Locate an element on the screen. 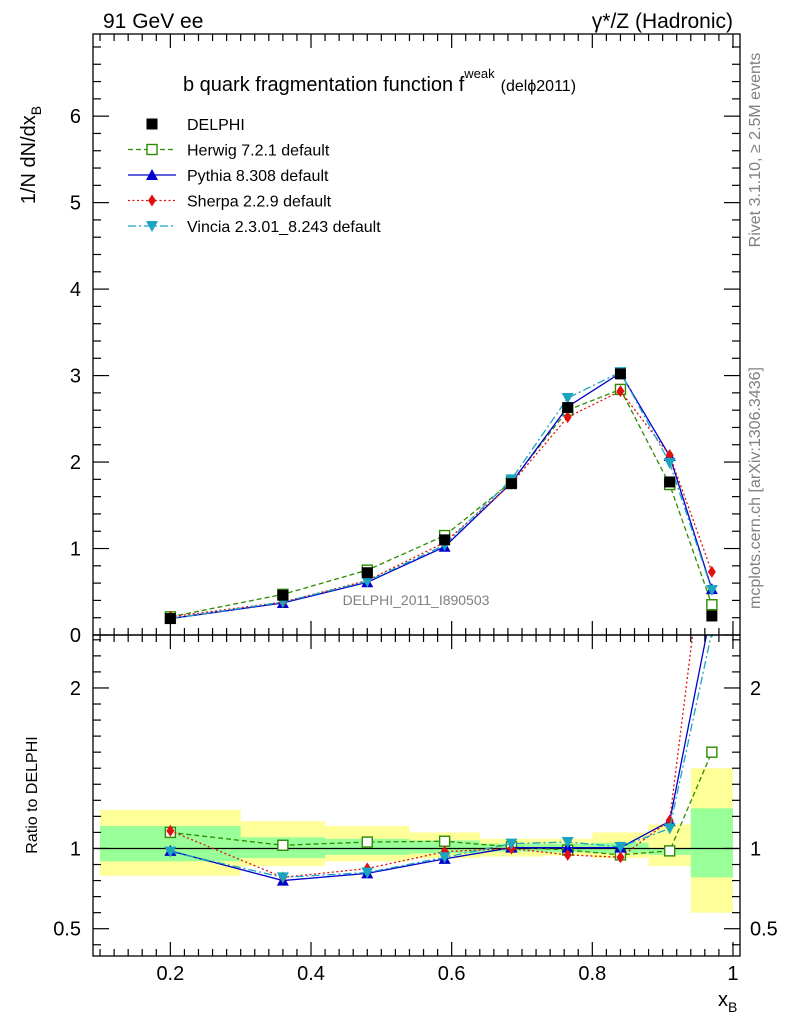  x-tick-label: 0.2 is located at coordinates (170, 974).